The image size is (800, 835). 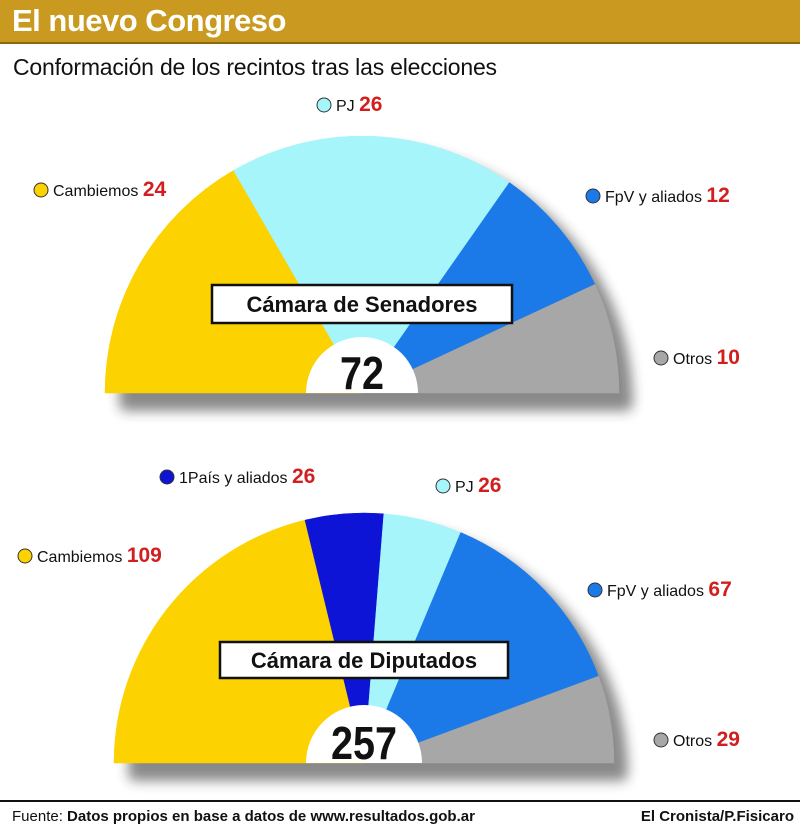 What do you see at coordinates (717, 816) in the screenshot?
I see `footer-credit: El Cronista/P.Fisicaro` at bounding box center [717, 816].